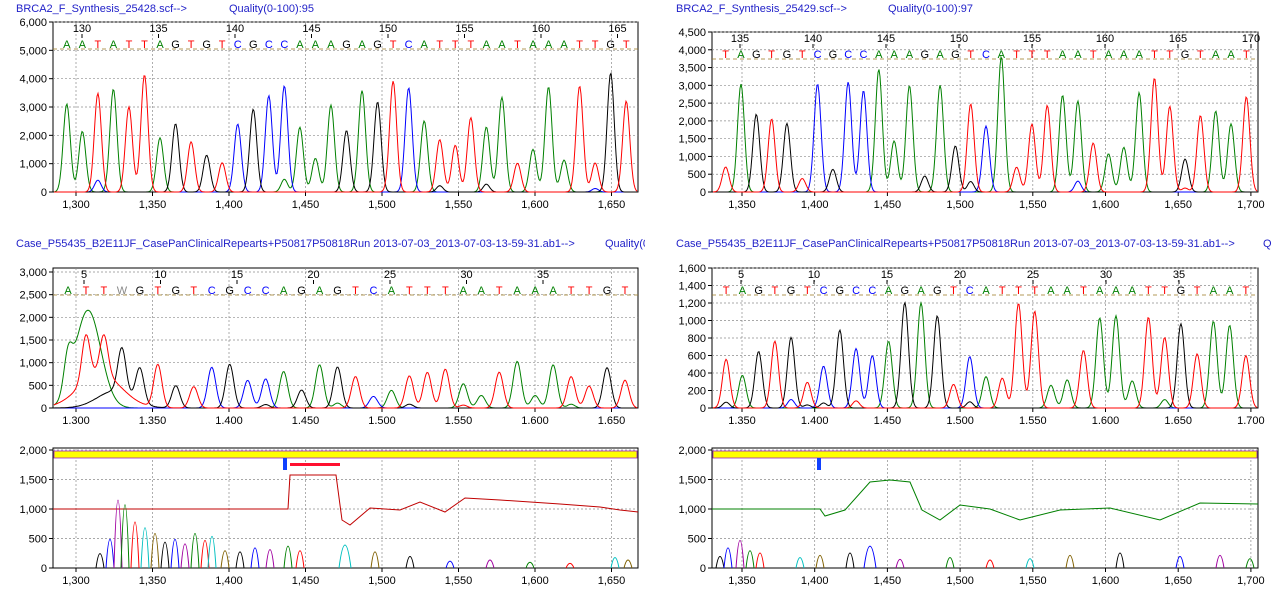 This screenshot has width=1275, height=597. What do you see at coordinates (388, 29) in the screenshot?
I see `base-position-label: 150` at bounding box center [388, 29].